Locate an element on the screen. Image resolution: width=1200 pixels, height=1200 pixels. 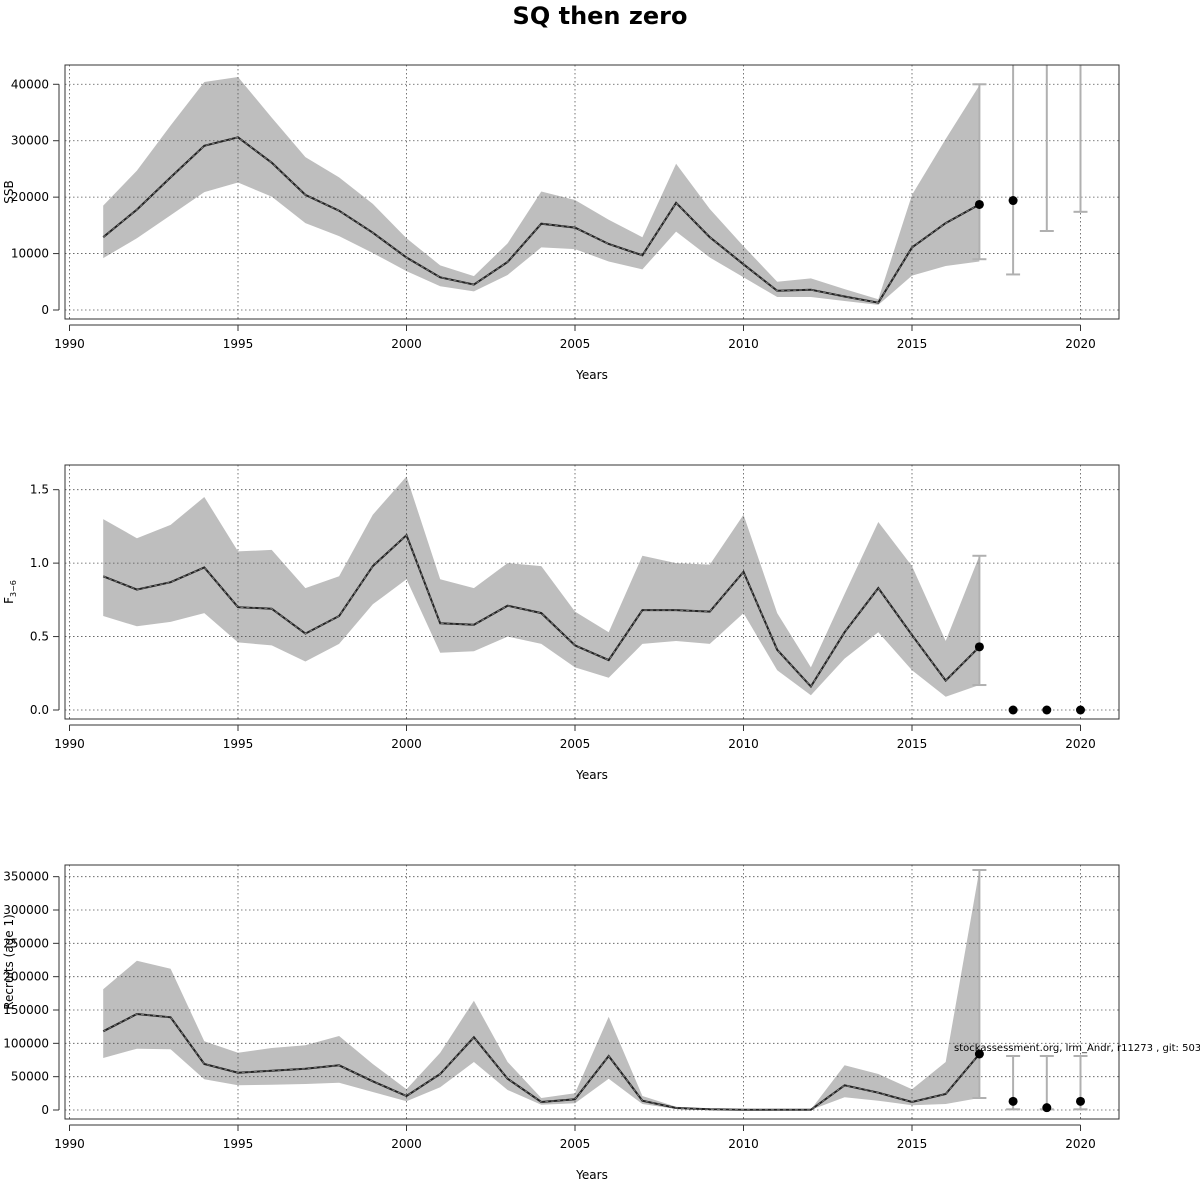
estimate-line is located at coordinates (541, 220).